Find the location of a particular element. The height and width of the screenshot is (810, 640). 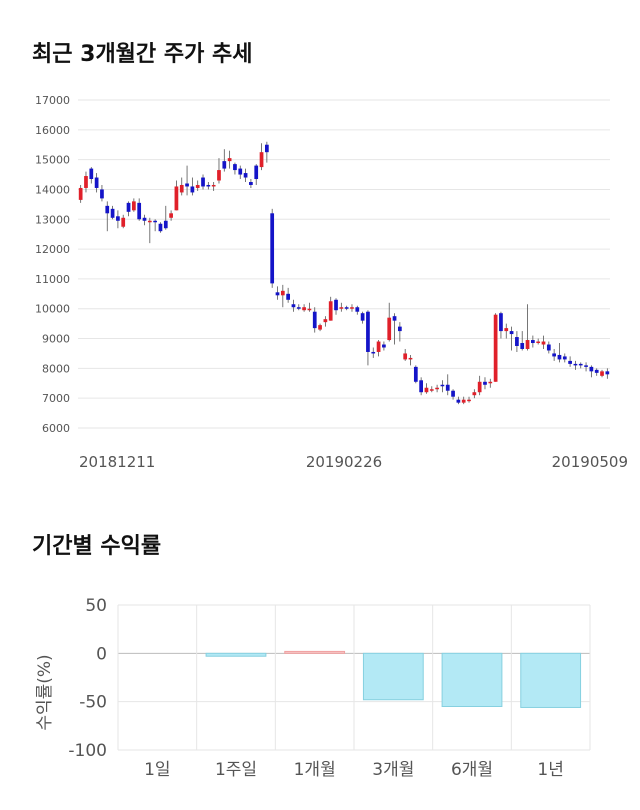

y-tick-label: 9000 is located at coordinates (56, 339).